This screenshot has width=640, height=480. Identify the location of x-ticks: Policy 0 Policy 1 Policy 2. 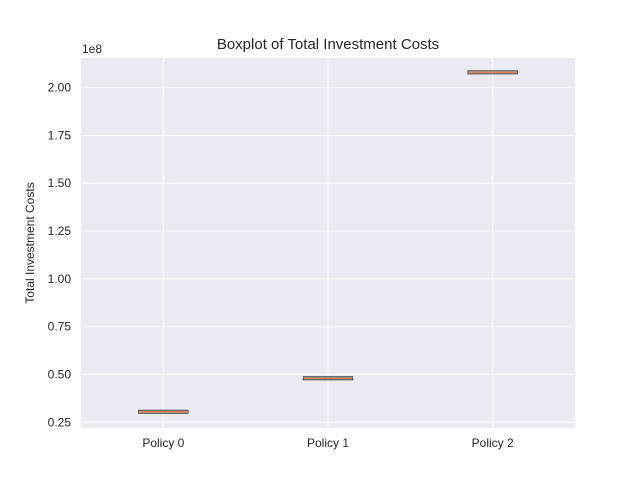
(328, 443).